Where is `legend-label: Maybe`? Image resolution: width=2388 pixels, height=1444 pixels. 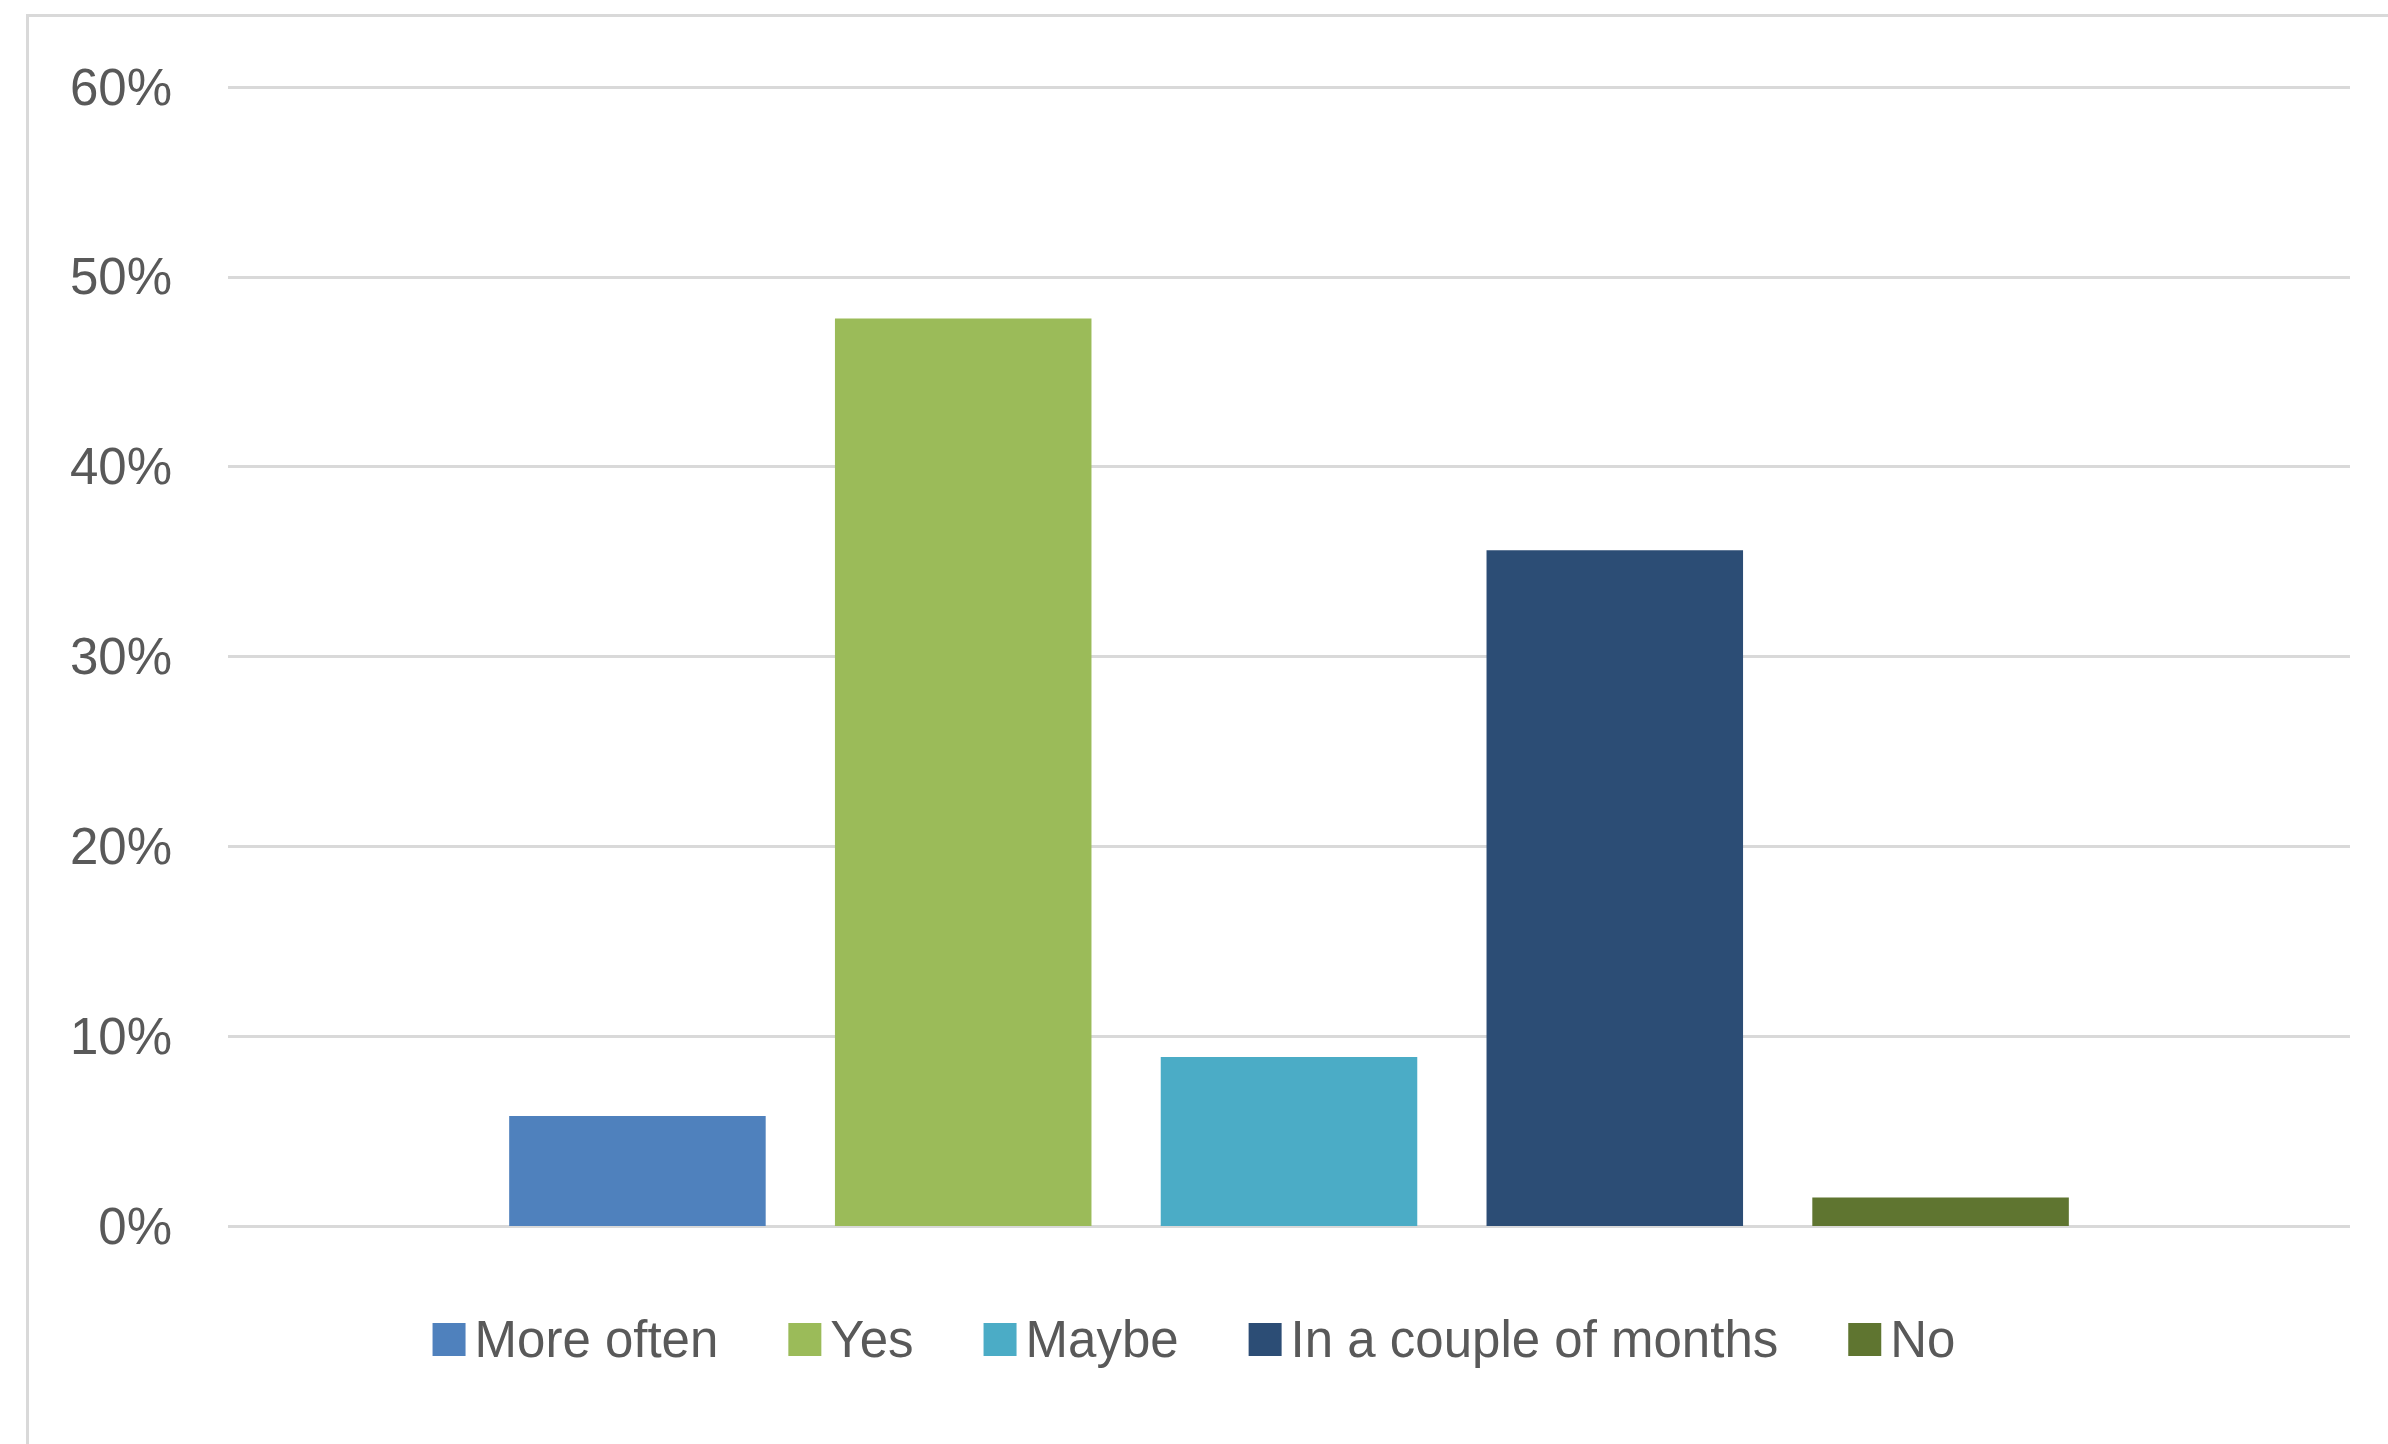
legend-label: Maybe is located at coordinates (1102, 1339).